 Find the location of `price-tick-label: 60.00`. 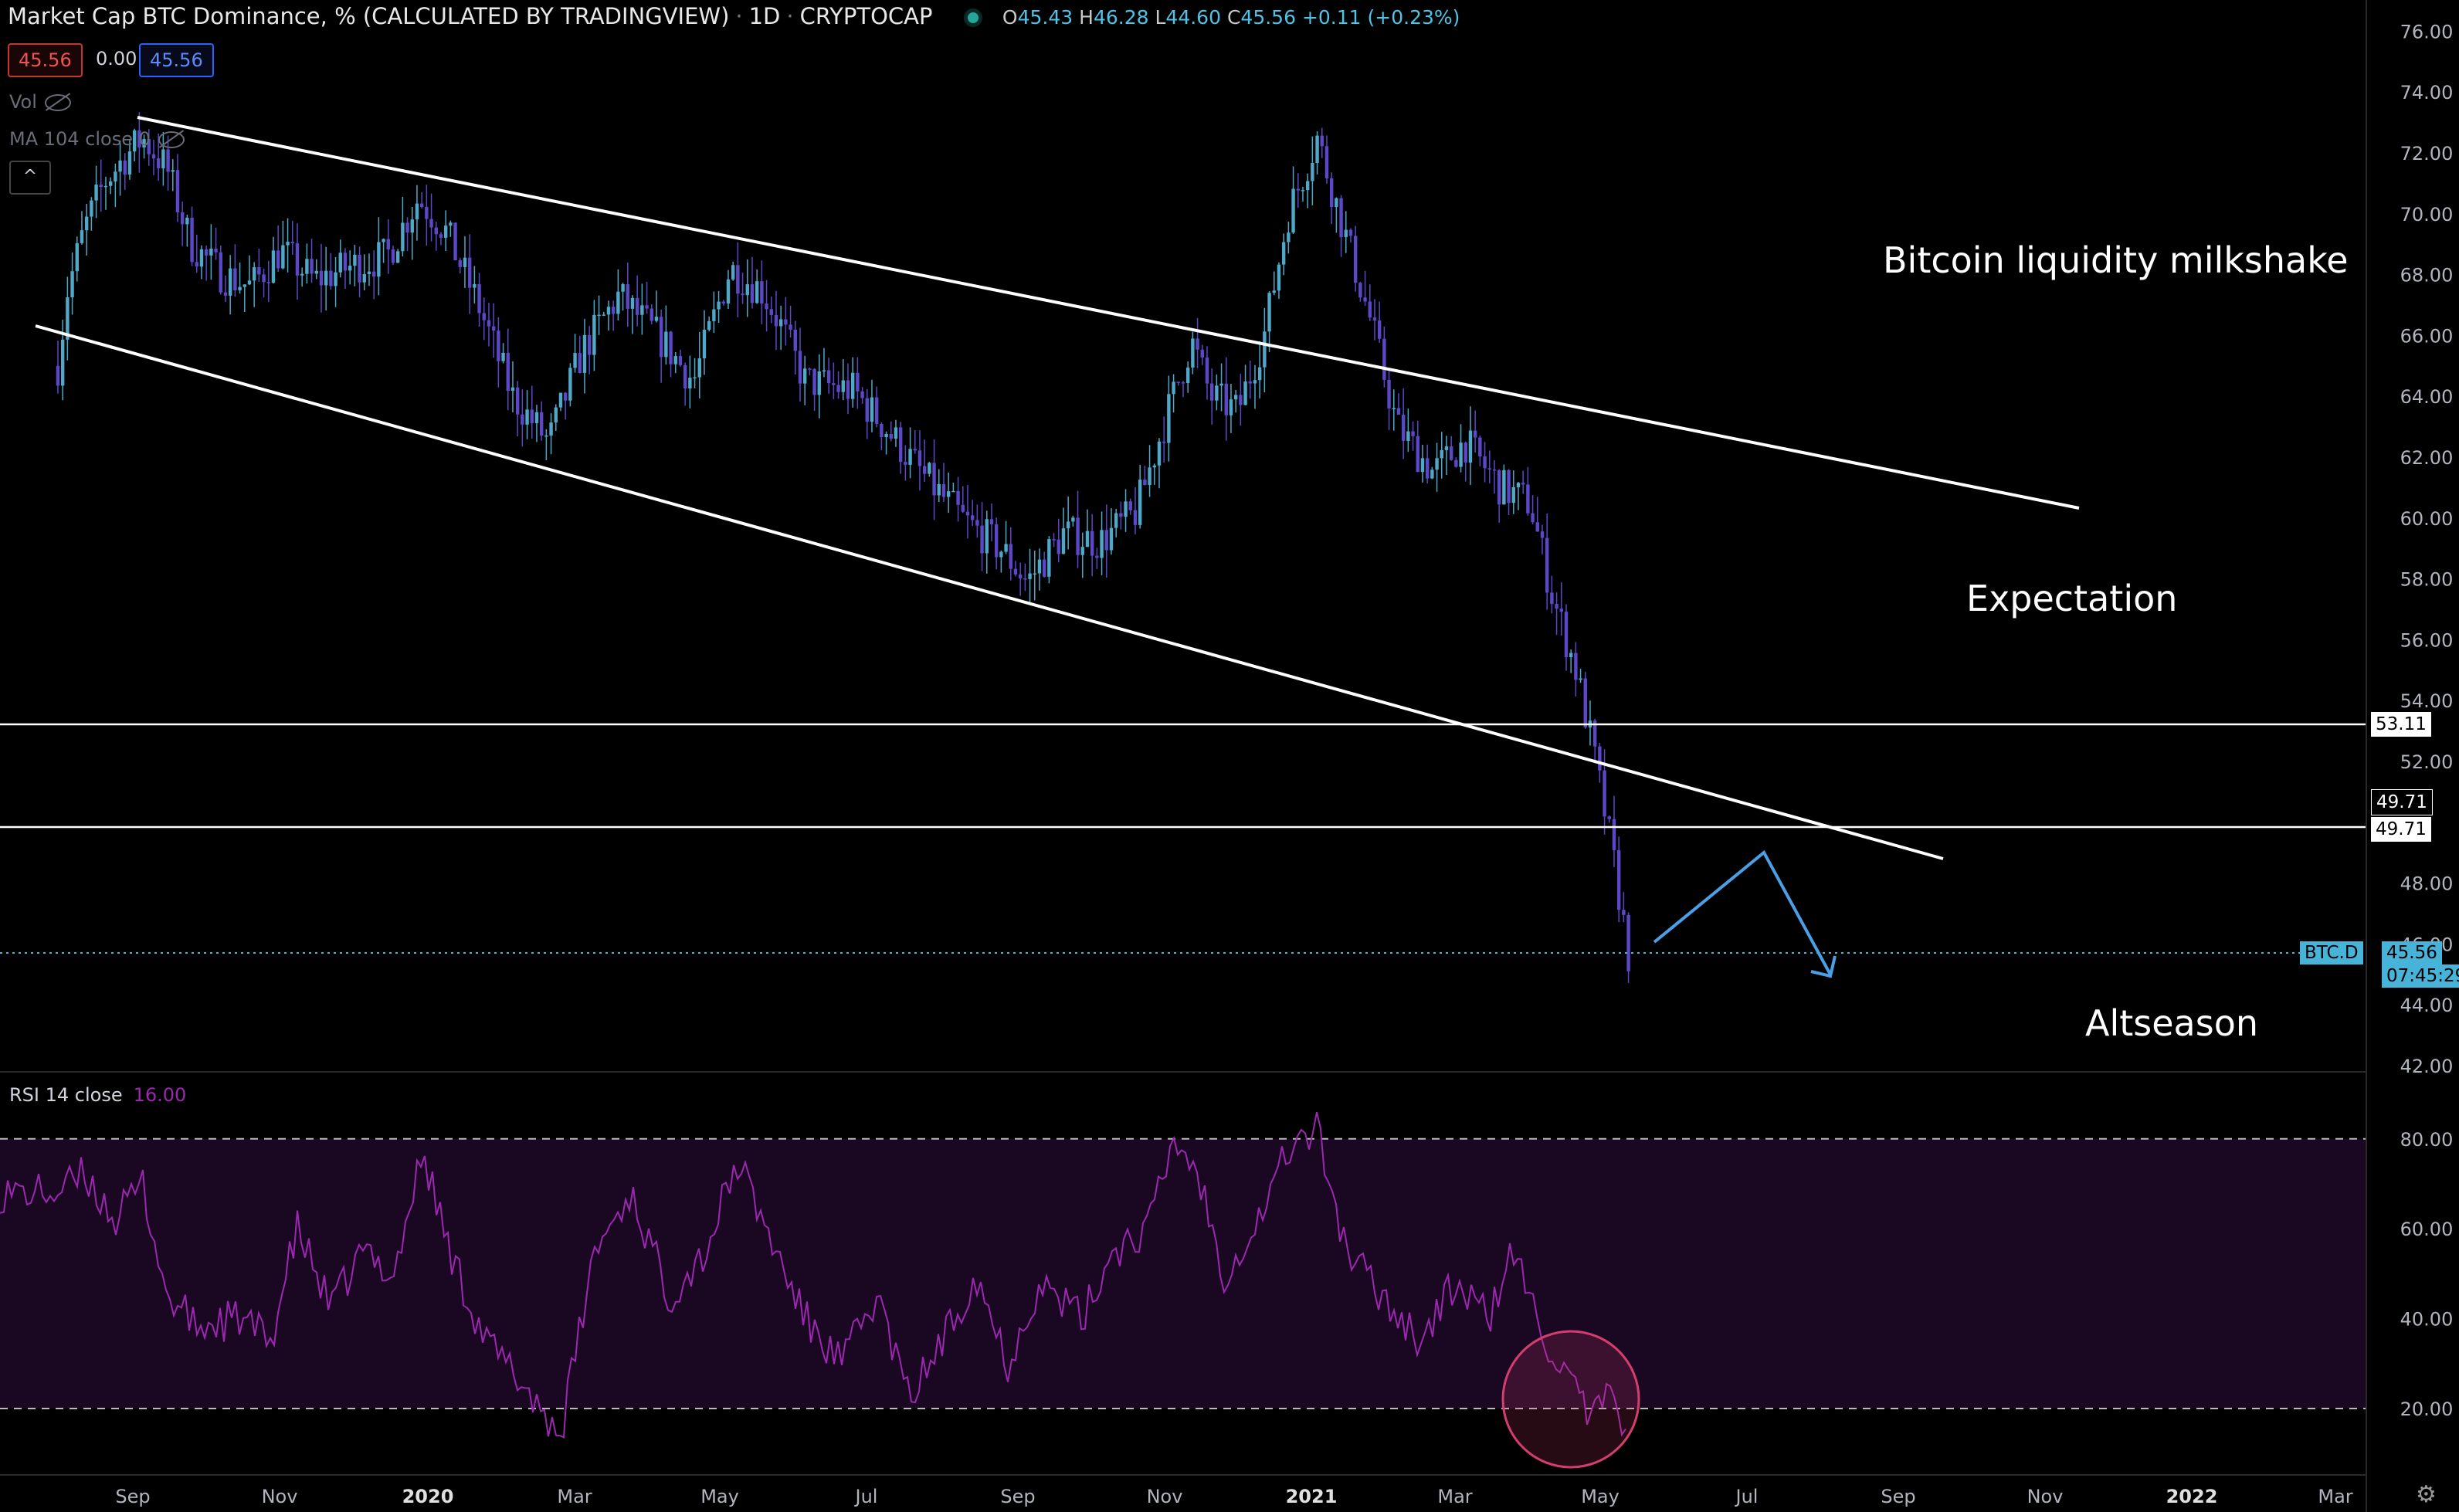

price-tick-label: 60.00 is located at coordinates (2427, 519).